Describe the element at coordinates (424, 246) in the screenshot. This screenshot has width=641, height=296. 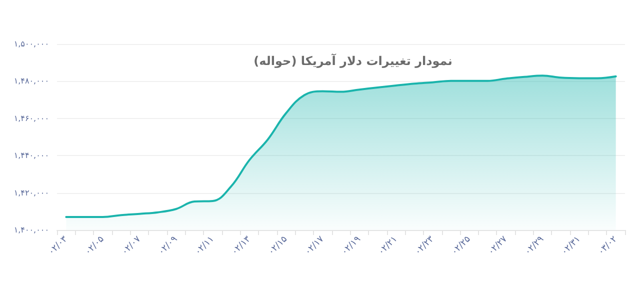
I see `x-tick-label: ۰۲/۲۳` at that location.